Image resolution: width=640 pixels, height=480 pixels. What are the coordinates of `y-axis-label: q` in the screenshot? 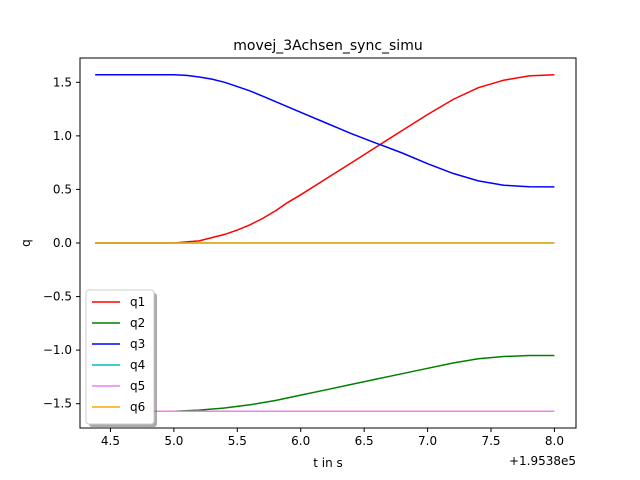 It's located at (26, 243).